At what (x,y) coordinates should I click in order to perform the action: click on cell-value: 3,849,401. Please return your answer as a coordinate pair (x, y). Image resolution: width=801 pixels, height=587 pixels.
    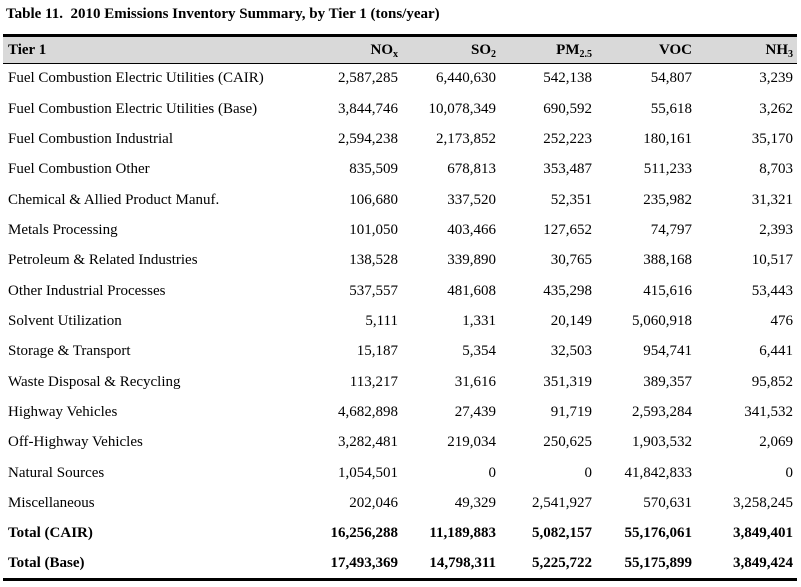
    Looking at the image, I should click on (763, 533).